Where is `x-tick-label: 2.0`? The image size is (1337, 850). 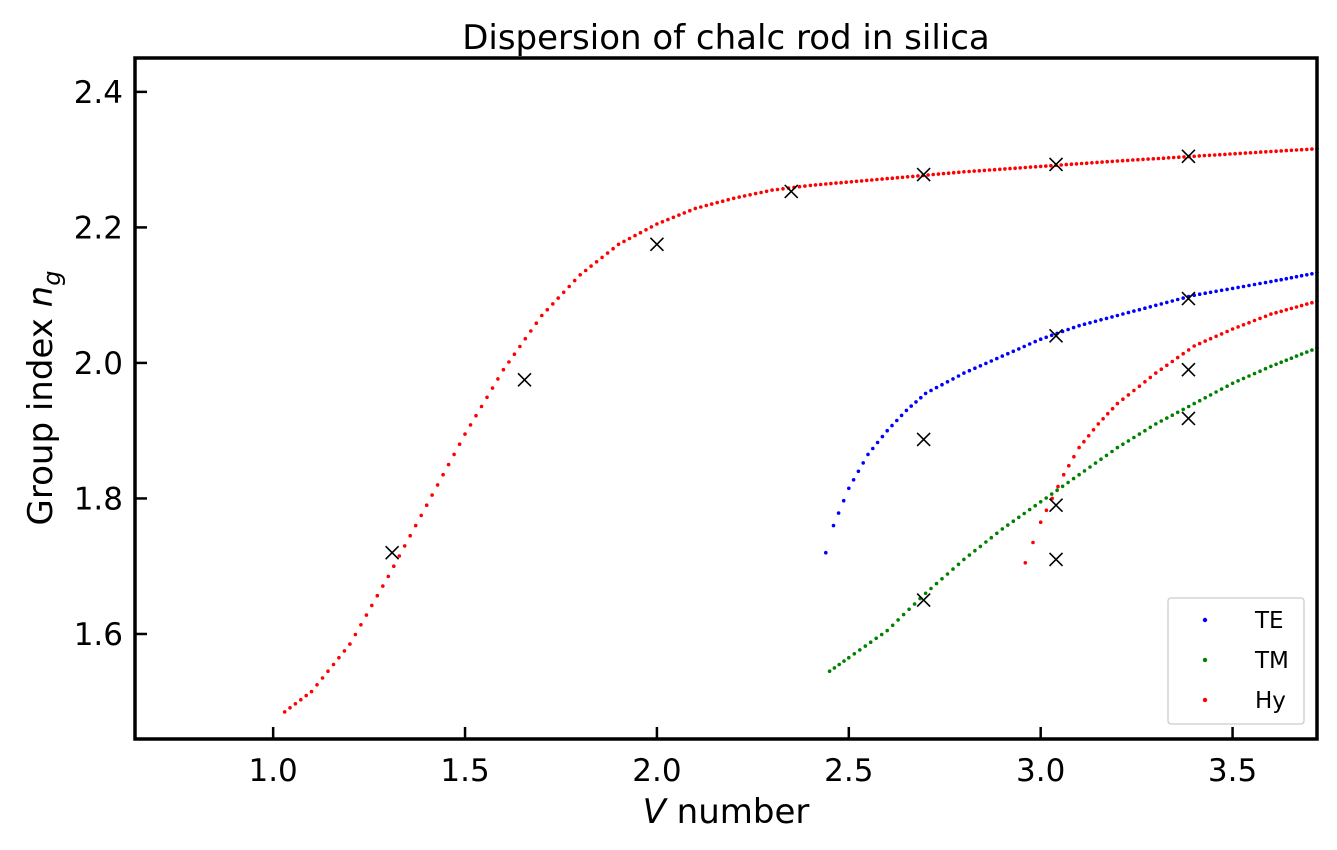 x-tick-label: 2.0 is located at coordinates (656, 771).